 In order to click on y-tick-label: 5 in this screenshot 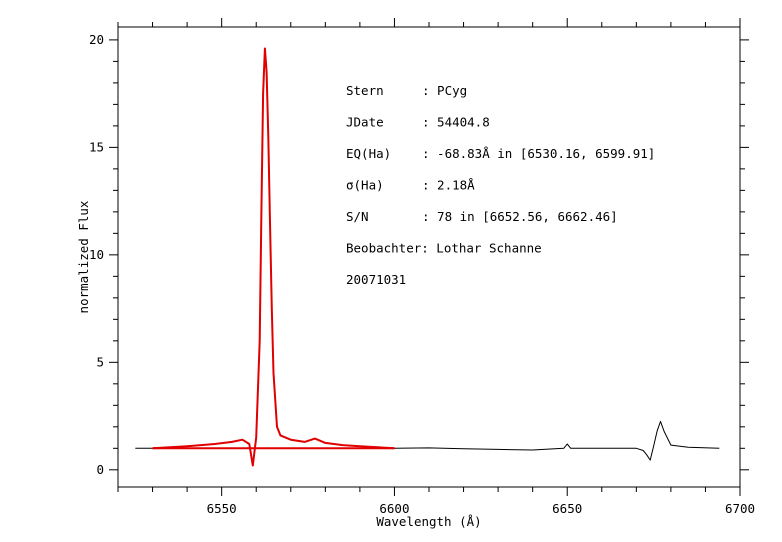, I will do `click(100, 361)`.